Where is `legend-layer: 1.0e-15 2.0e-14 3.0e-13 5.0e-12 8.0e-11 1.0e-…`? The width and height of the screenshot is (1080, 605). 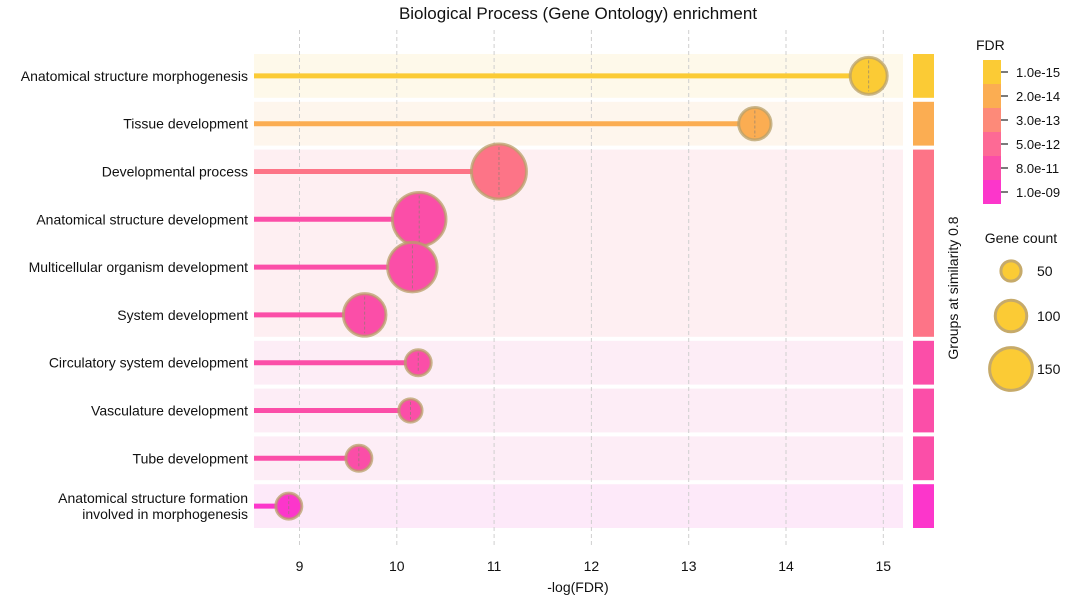 legend-layer: 1.0e-15 2.0e-14 3.0e-13 5.0e-12 8.0e-11 1.0e-… is located at coordinates (1022, 226).